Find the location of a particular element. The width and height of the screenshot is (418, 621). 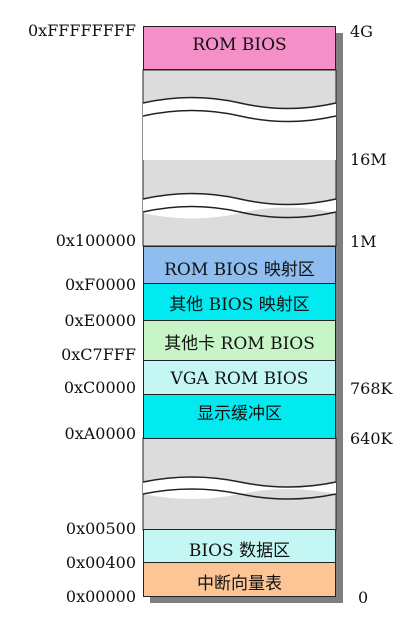

region-vga-rom: VGA ROM BIOS is located at coordinates (239, 377).